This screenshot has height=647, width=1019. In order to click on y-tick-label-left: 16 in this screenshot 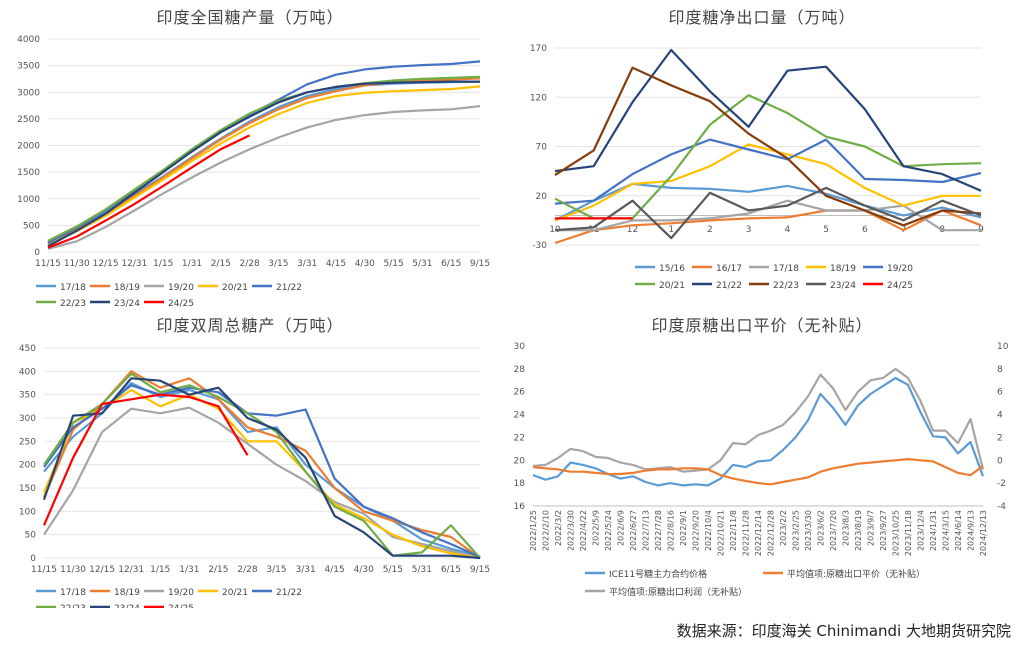, I will do `click(520, 507)`.